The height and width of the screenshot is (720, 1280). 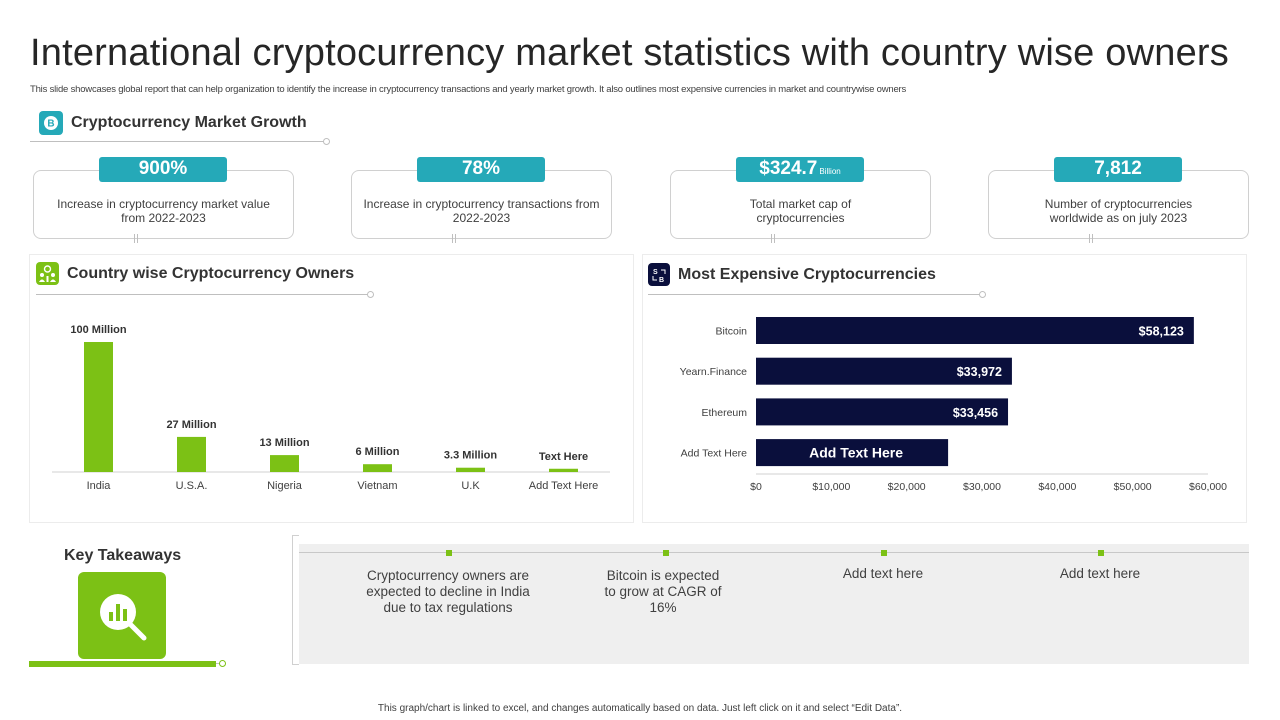 I want to click on y-tick-label: Add Text Here, so click(x=714, y=454).